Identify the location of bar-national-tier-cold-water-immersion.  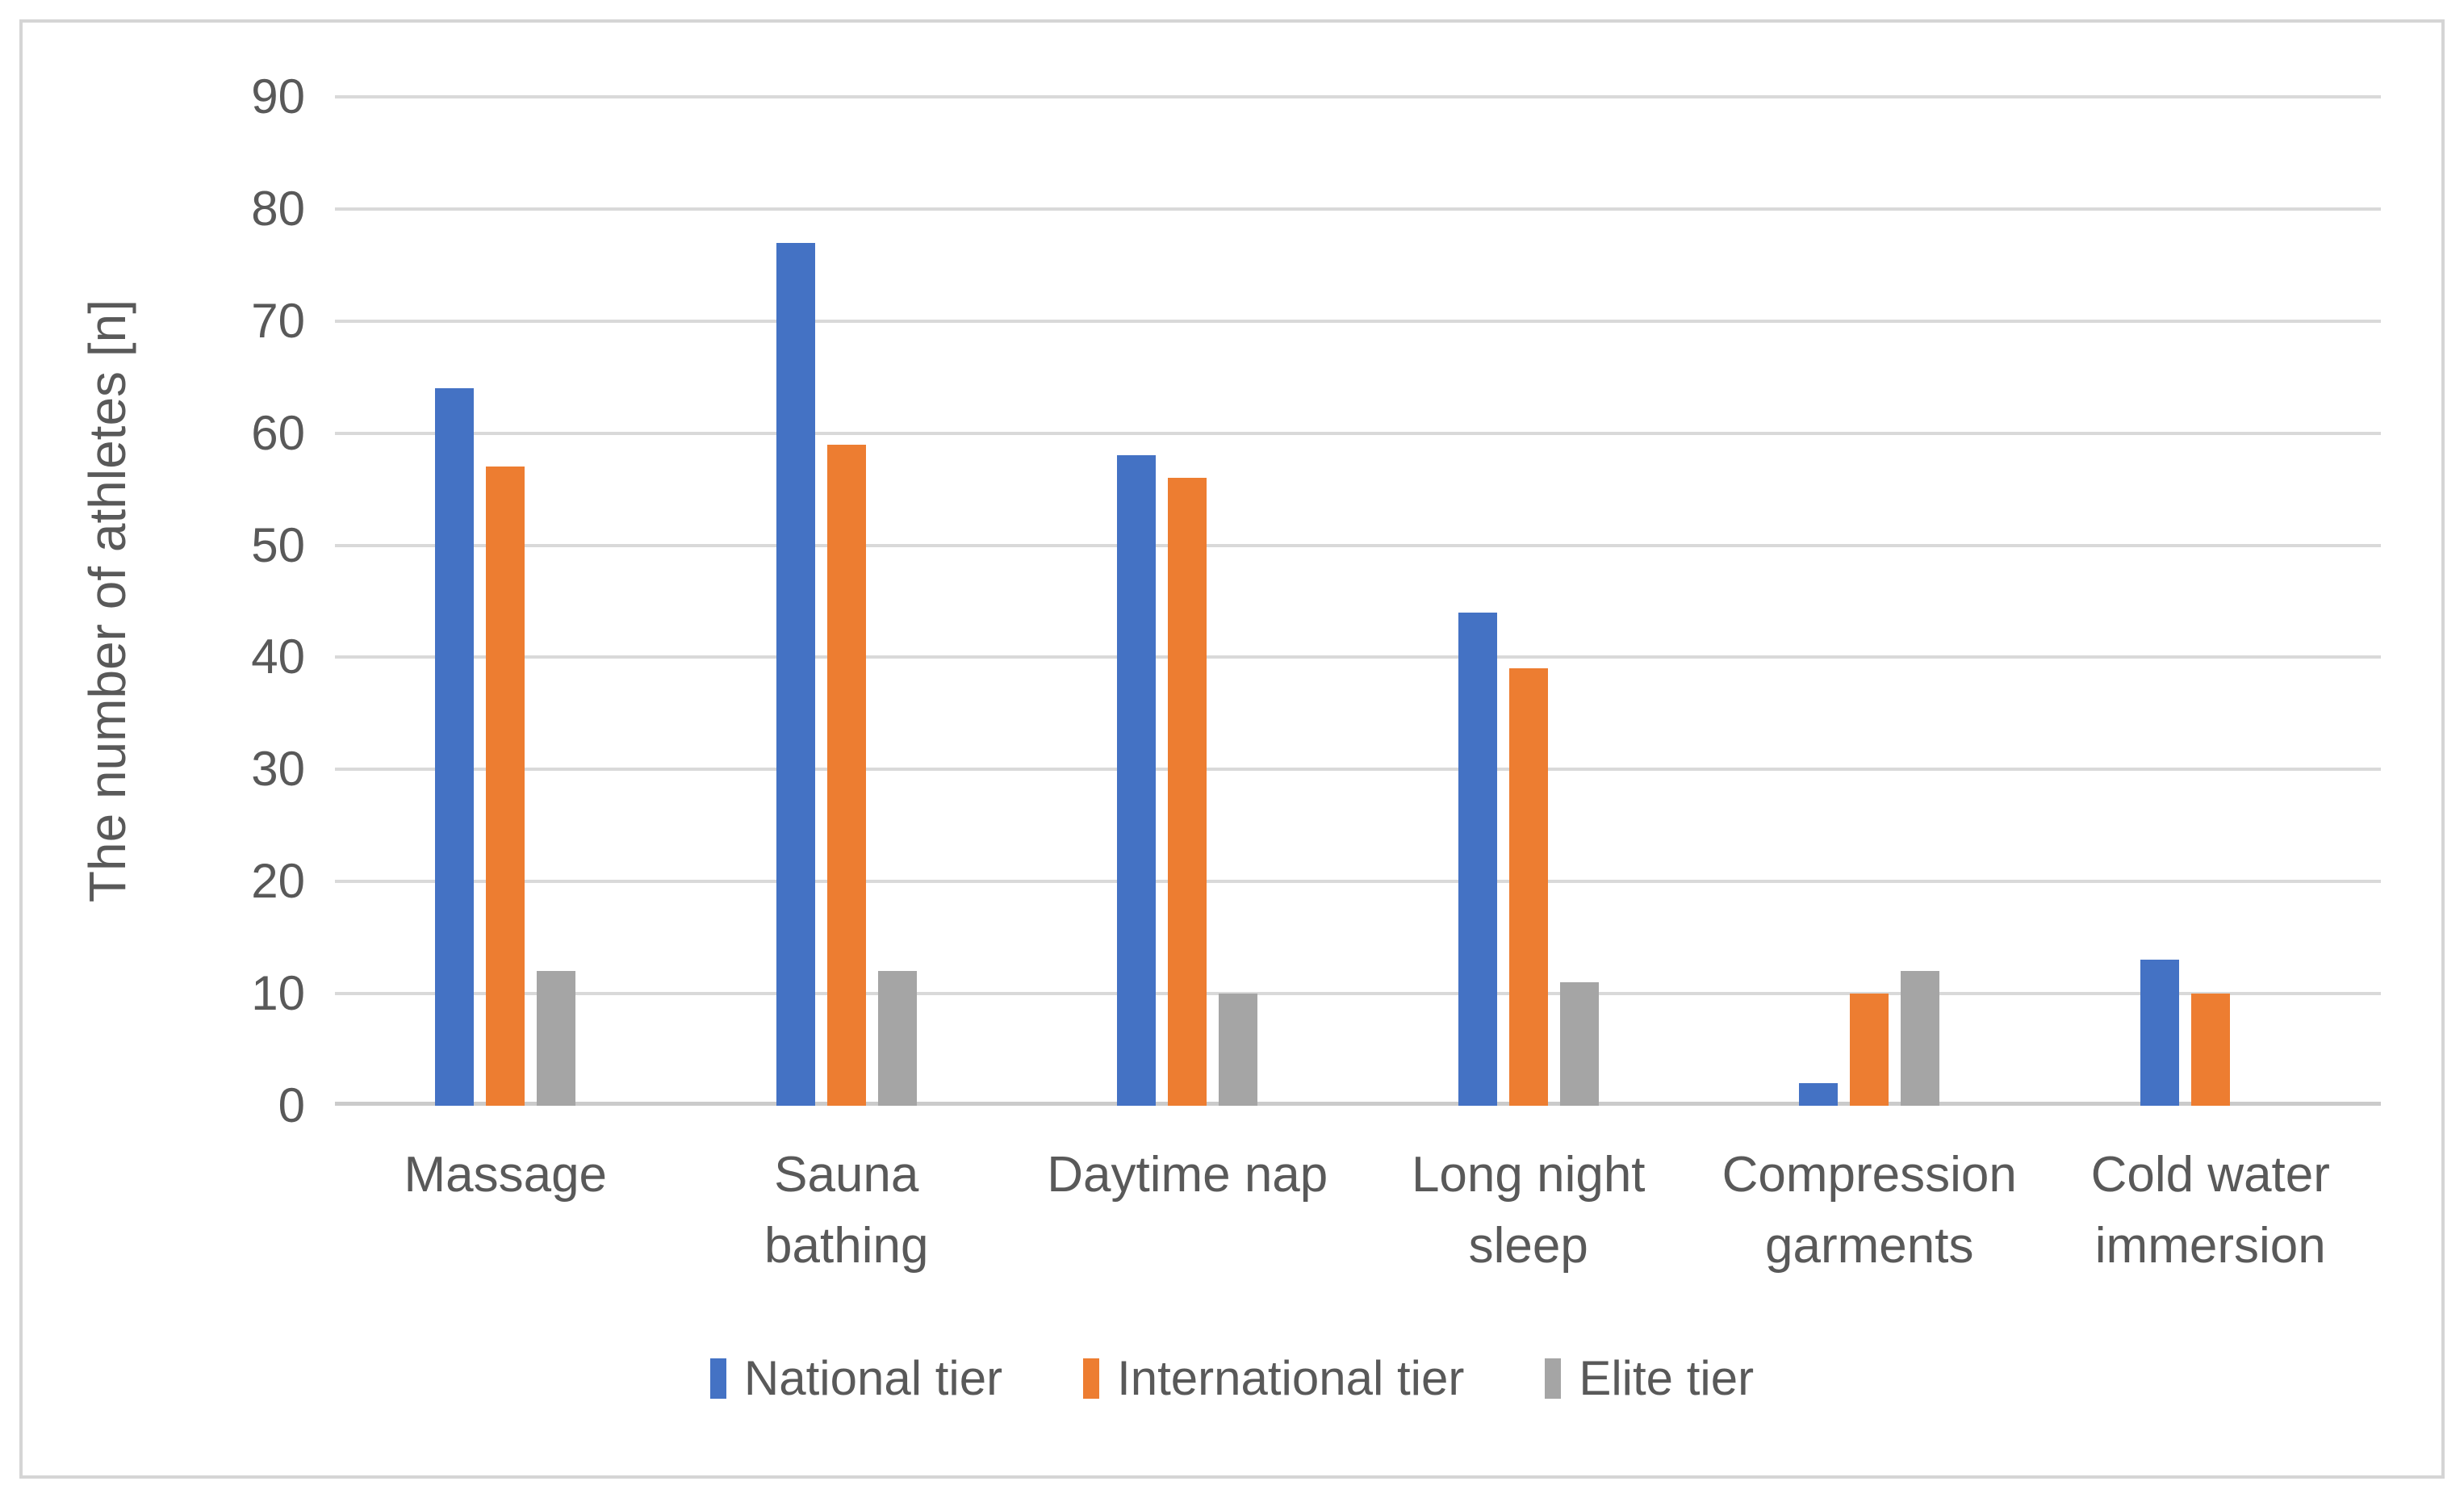
(2159, 1033).